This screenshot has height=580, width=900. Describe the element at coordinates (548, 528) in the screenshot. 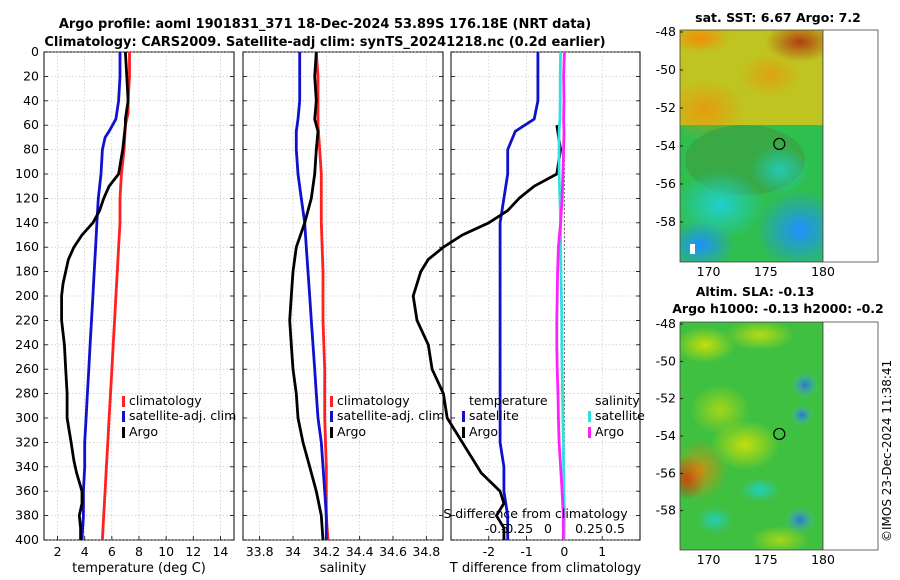

I see `top-tick-label: 0` at that location.